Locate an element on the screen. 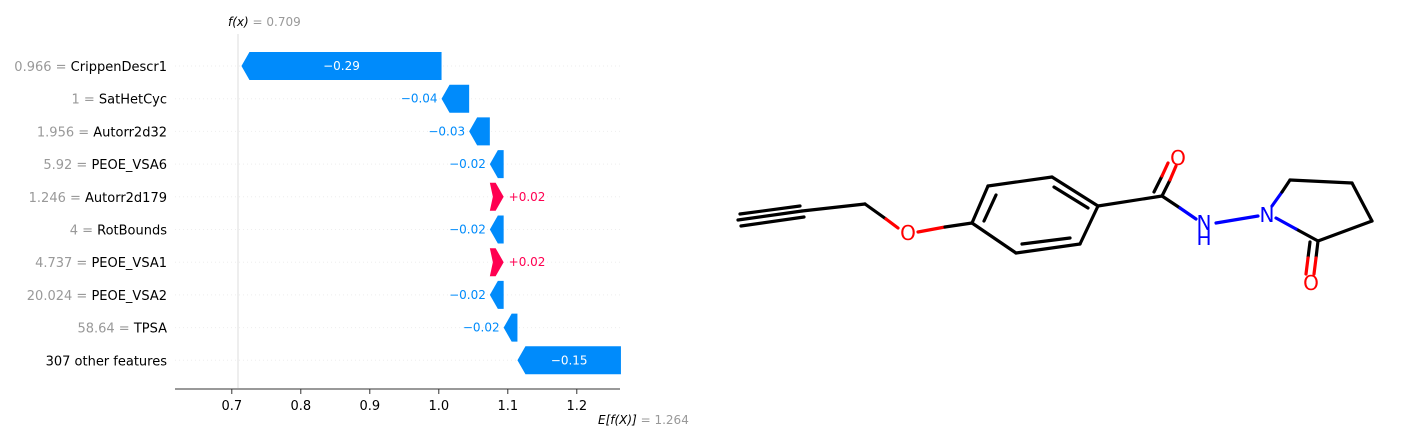 This screenshot has width=1406, height=441. ring-carbonyl-c is located at coordinates (1309, 250).